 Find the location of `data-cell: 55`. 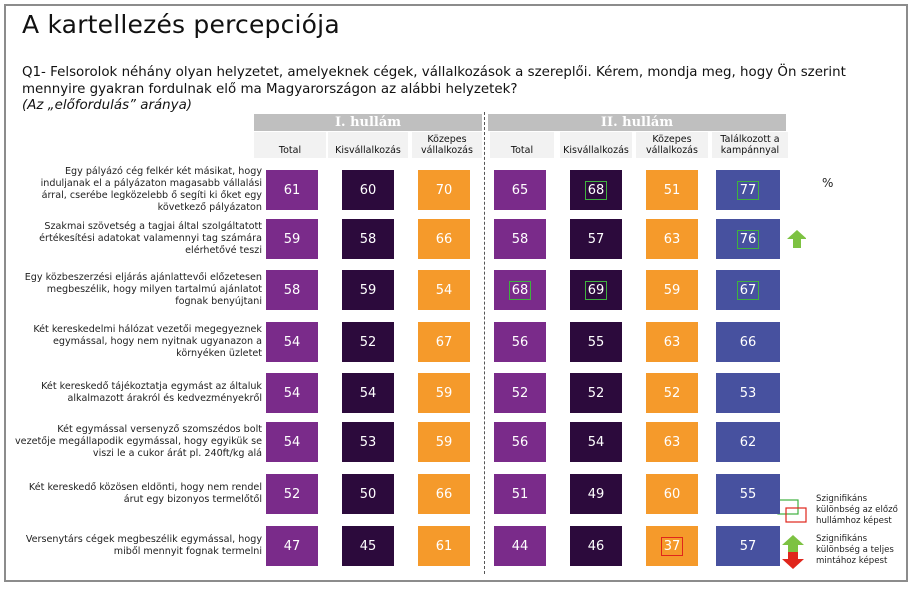

data-cell: 55 is located at coordinates (748, 494).